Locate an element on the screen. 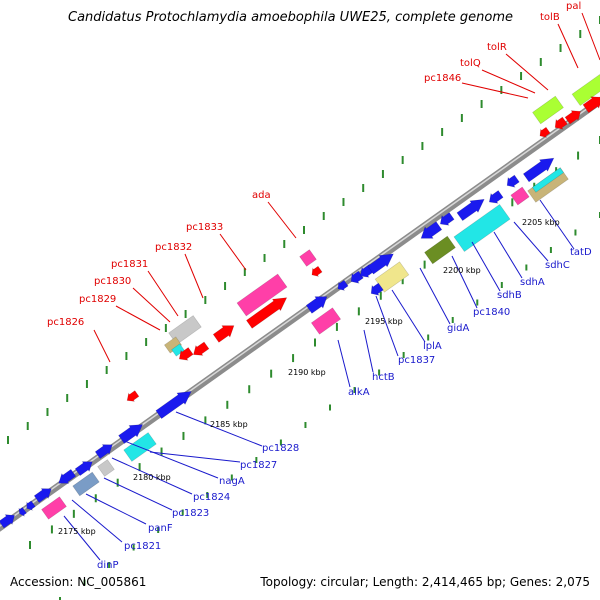 The image size is (600, 600). gene-label-bottom: pc1840 is located at coordinates (491, 312).